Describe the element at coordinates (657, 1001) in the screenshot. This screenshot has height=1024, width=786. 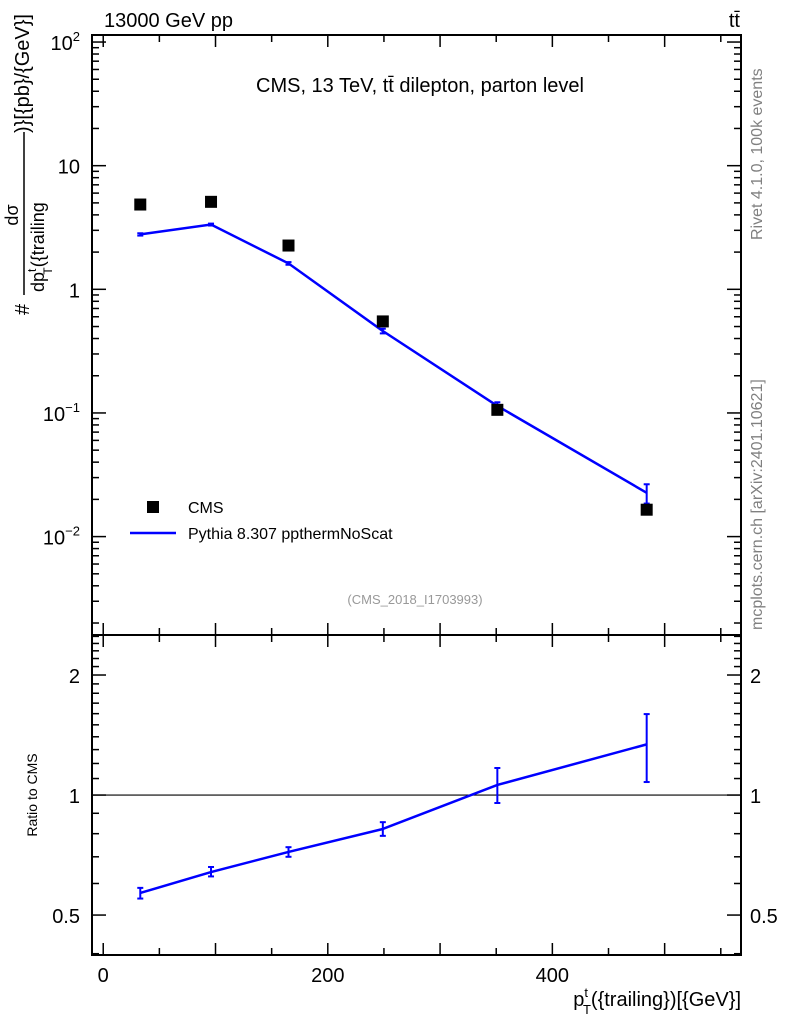
I see `xlabel: pt T({trailing})[{GeV}]` at that location.